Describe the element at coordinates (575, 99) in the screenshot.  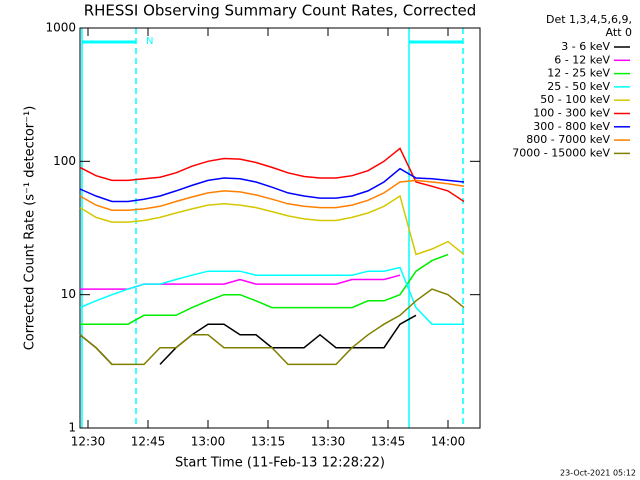
I see `legend-label: 50 - 100 keV` at that location.